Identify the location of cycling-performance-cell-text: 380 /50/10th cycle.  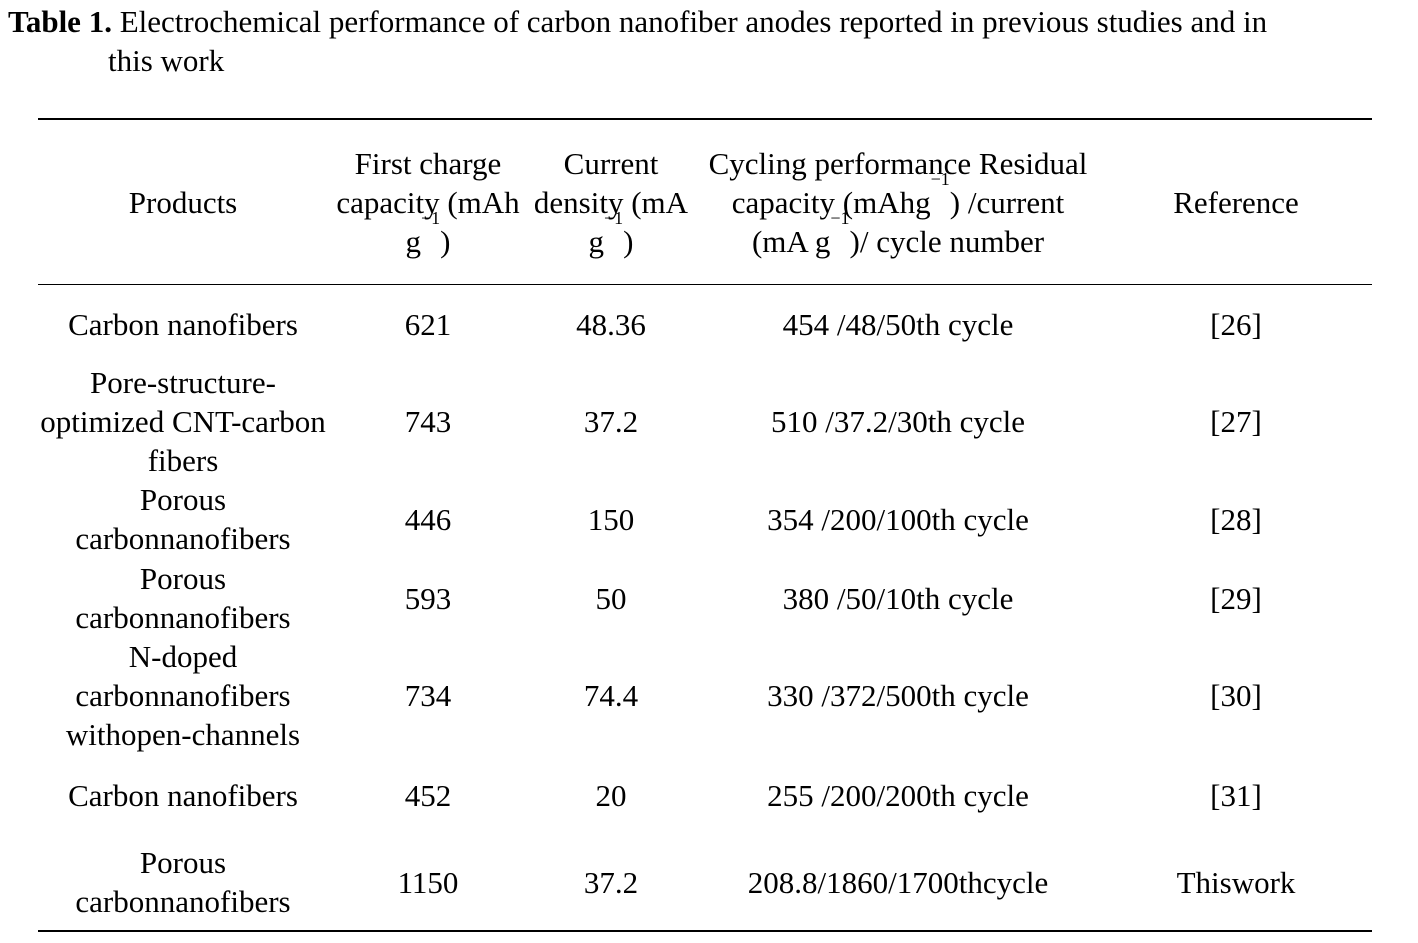
(898, 598).